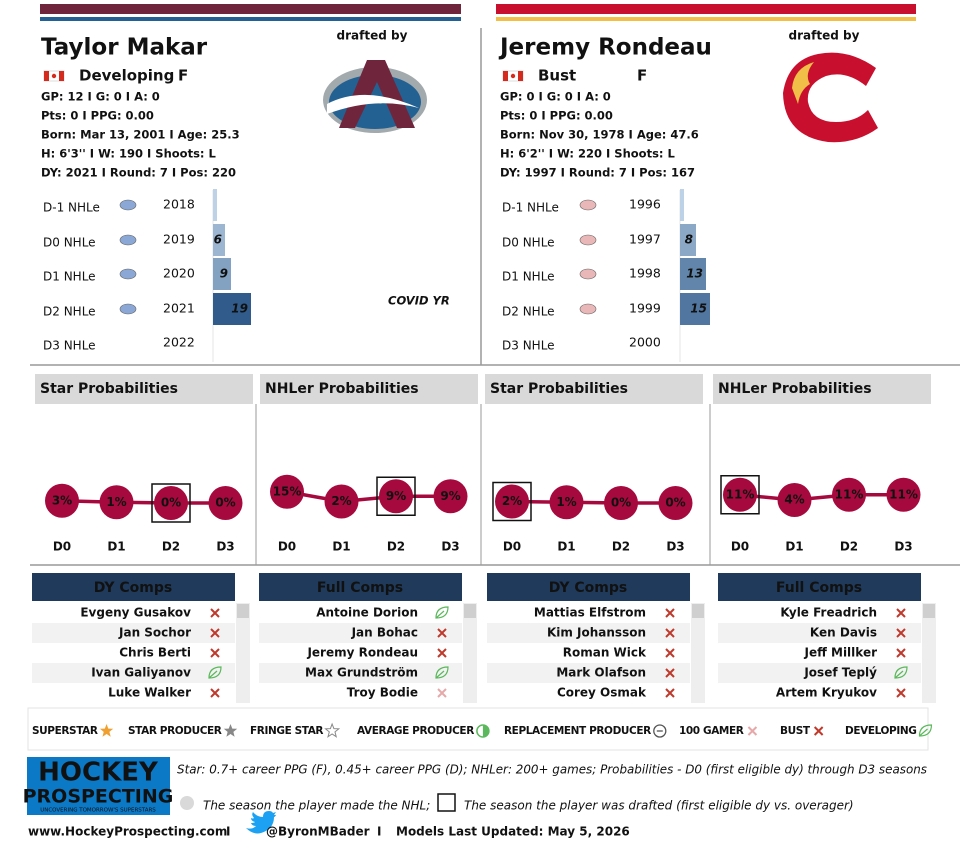 This screenshot has width=967, height=857. What do you see at coordinates (711, 731) in the screenshot?
I see `legend-label: 100 GAMER` at bounding box center [711, 731].